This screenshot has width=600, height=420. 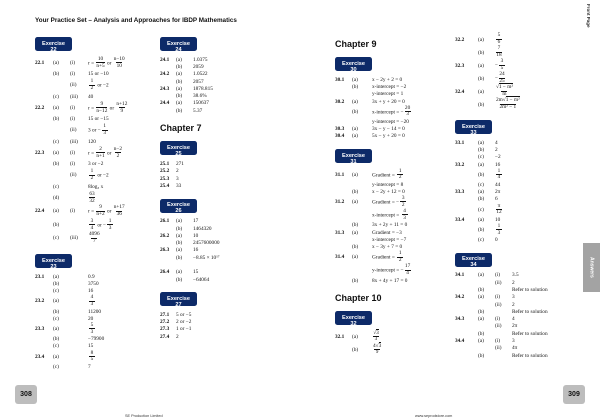 I want to click on chapter-heading: Chapter 9, so click(x=356, y=44).